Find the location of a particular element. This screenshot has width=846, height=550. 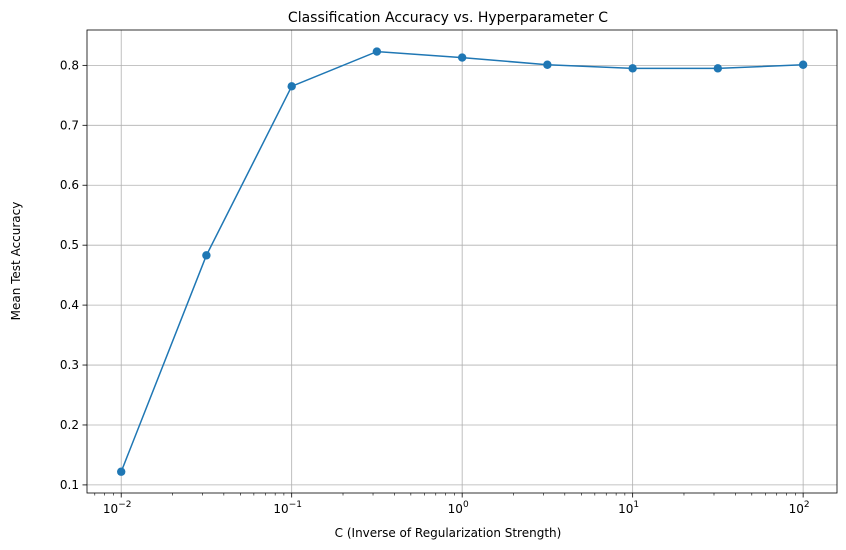

x-tick-label: 10¹ is located at coordinates (628, 508).